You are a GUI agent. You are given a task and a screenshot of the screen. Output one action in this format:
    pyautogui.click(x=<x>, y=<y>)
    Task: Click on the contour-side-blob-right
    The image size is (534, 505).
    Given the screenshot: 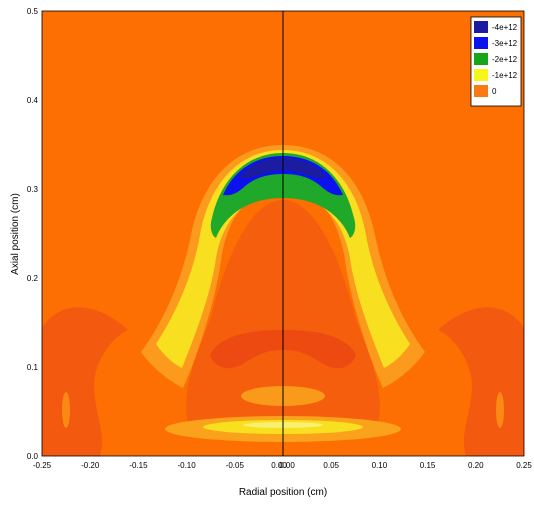 What is the action you would take?
    pyautogui.click(x=500, y=410)
    